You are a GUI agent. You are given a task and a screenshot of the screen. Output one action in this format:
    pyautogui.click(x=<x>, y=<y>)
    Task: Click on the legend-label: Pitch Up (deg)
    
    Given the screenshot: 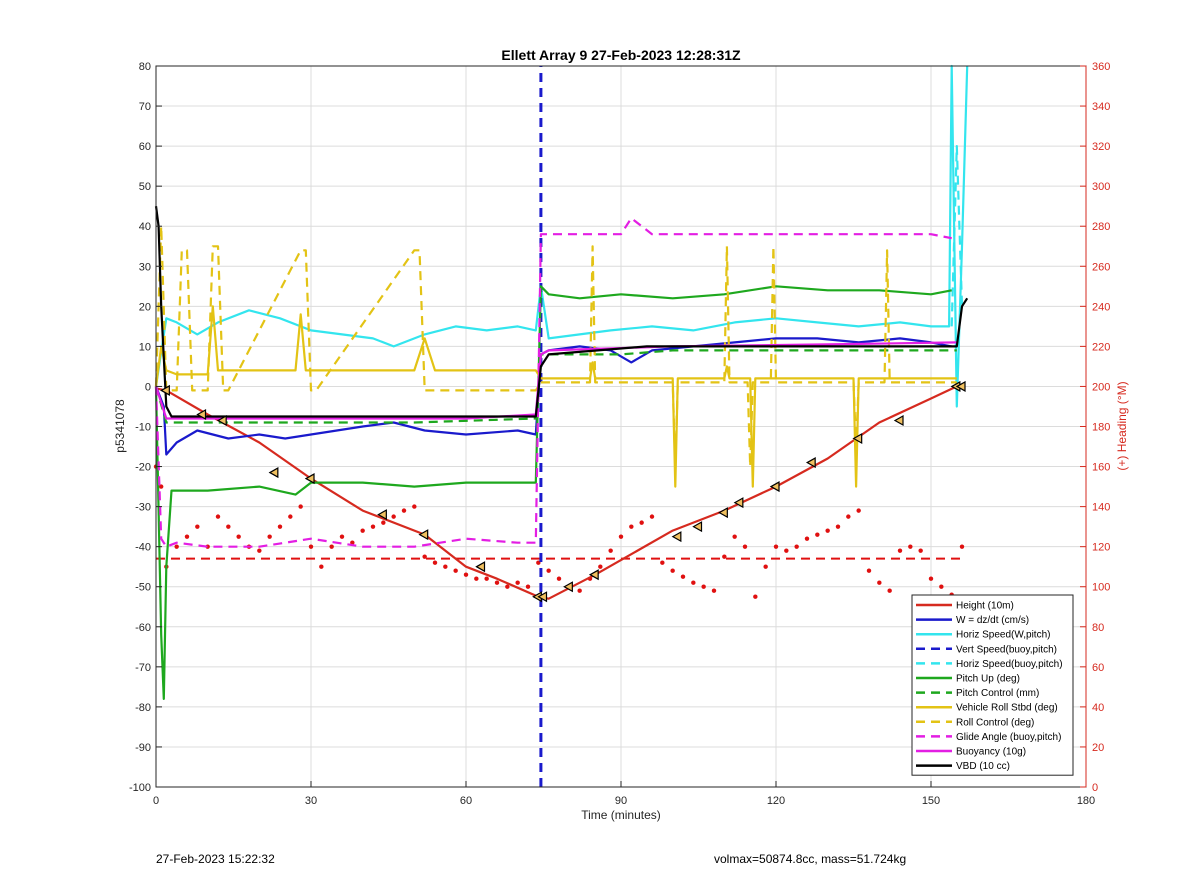 What is the action you would take?
    pyautogui.click(x=988, y=679)
    